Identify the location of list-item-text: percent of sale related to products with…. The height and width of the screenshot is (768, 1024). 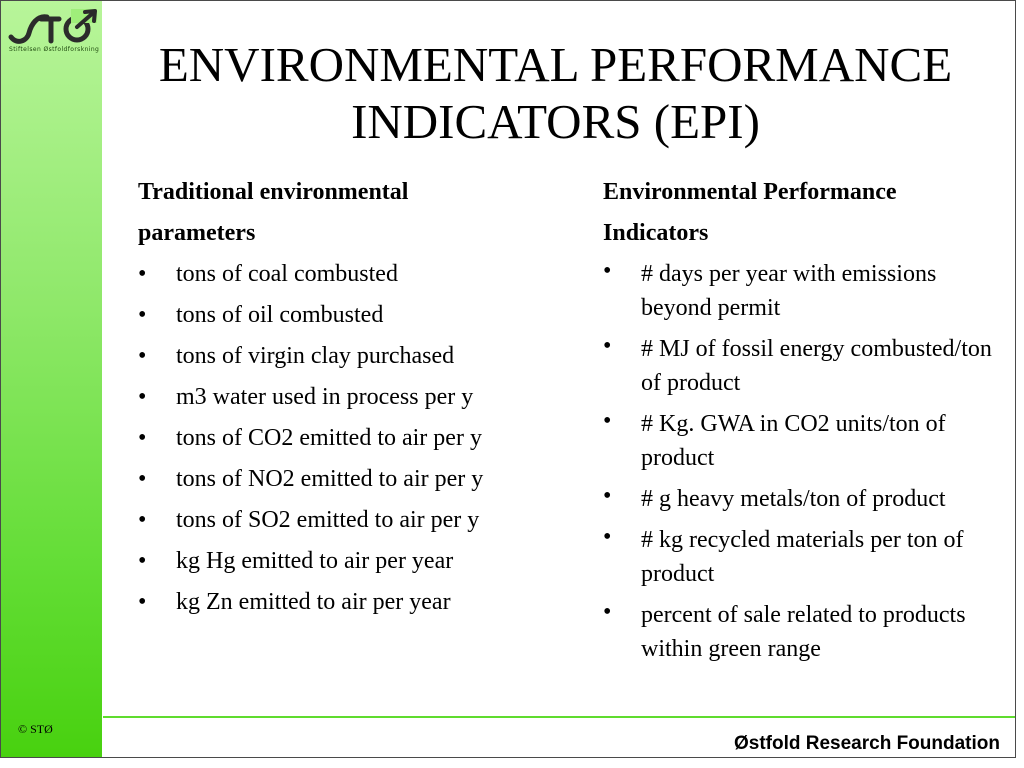
(803, 632).